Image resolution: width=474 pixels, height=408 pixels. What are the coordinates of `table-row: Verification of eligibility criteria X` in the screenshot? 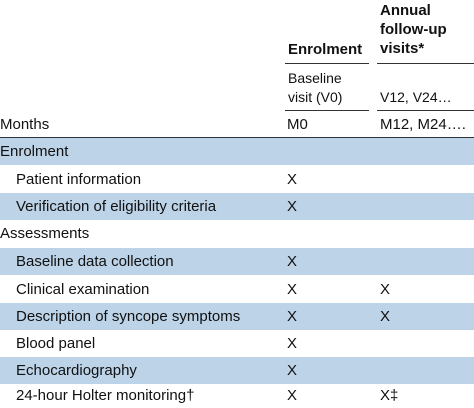 It's located at (237, 206).